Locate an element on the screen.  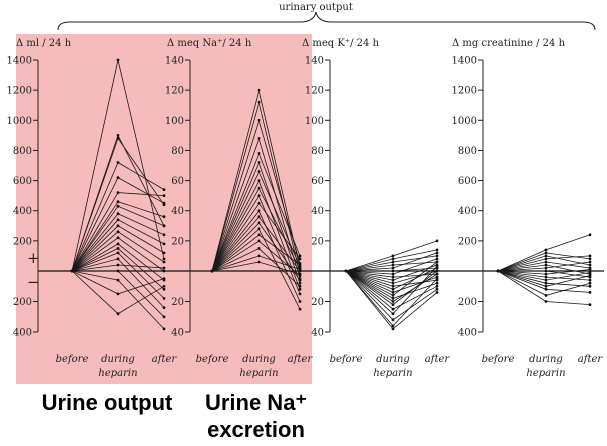
caption-urine-output: Urine output is located at coordinates (107, 402).